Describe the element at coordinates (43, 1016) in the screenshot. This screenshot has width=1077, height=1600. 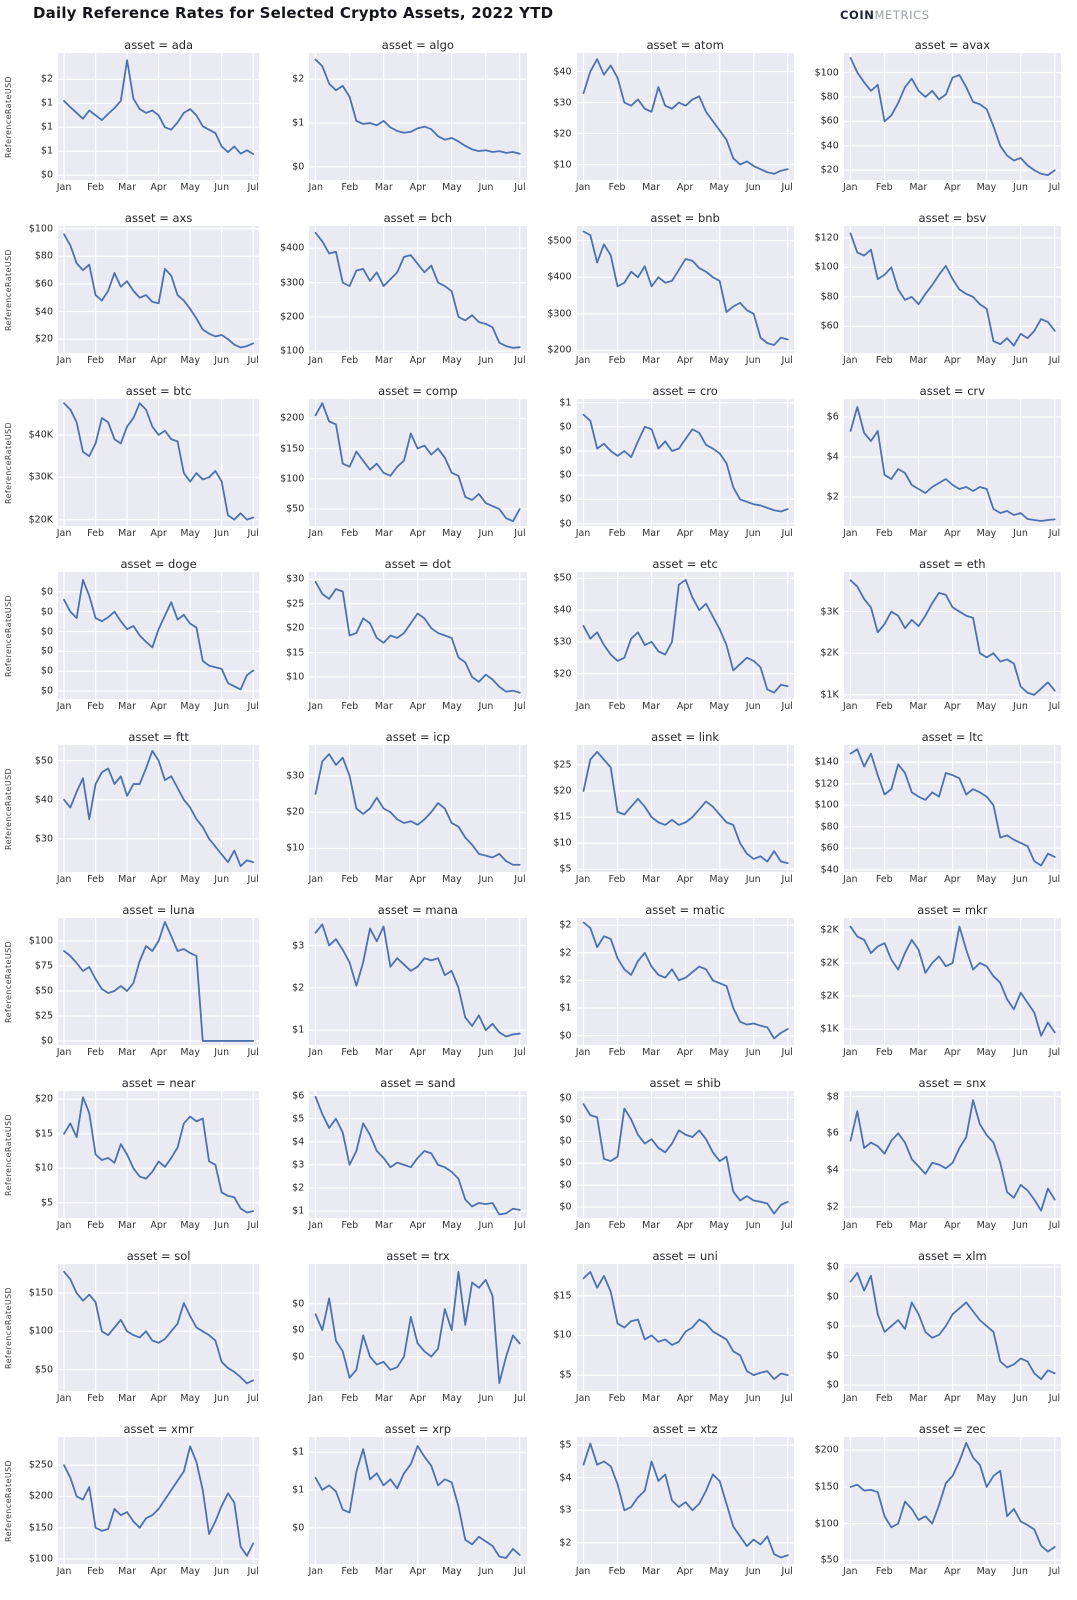
I see `y-axis-tick: $25` at that location.